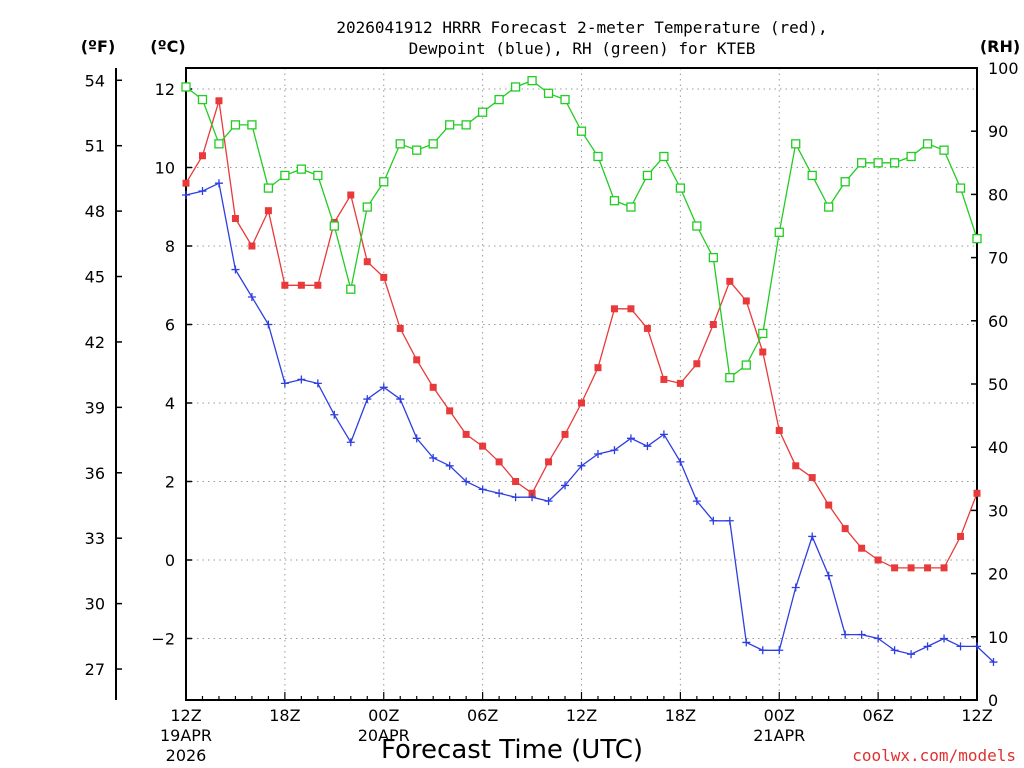  Describe the element at coordinates (167, 46) in the screenshot. I see `celsius-unit-label: (ºC)` at that location.